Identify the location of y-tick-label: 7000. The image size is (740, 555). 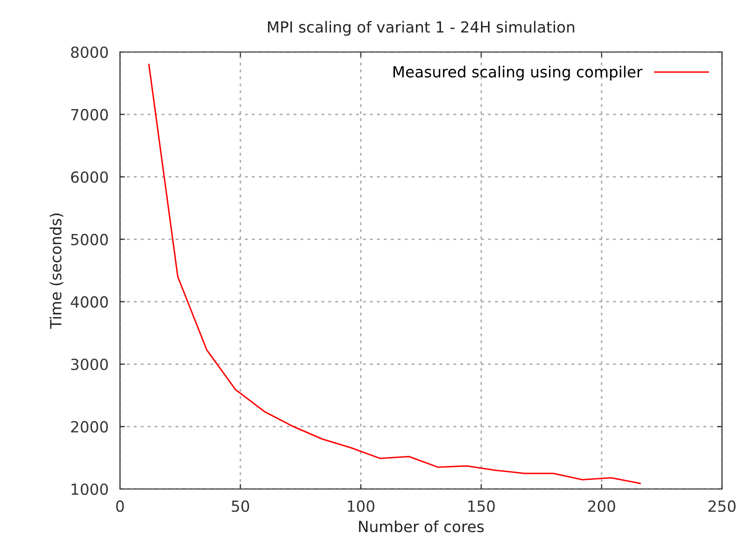
(89, 114).